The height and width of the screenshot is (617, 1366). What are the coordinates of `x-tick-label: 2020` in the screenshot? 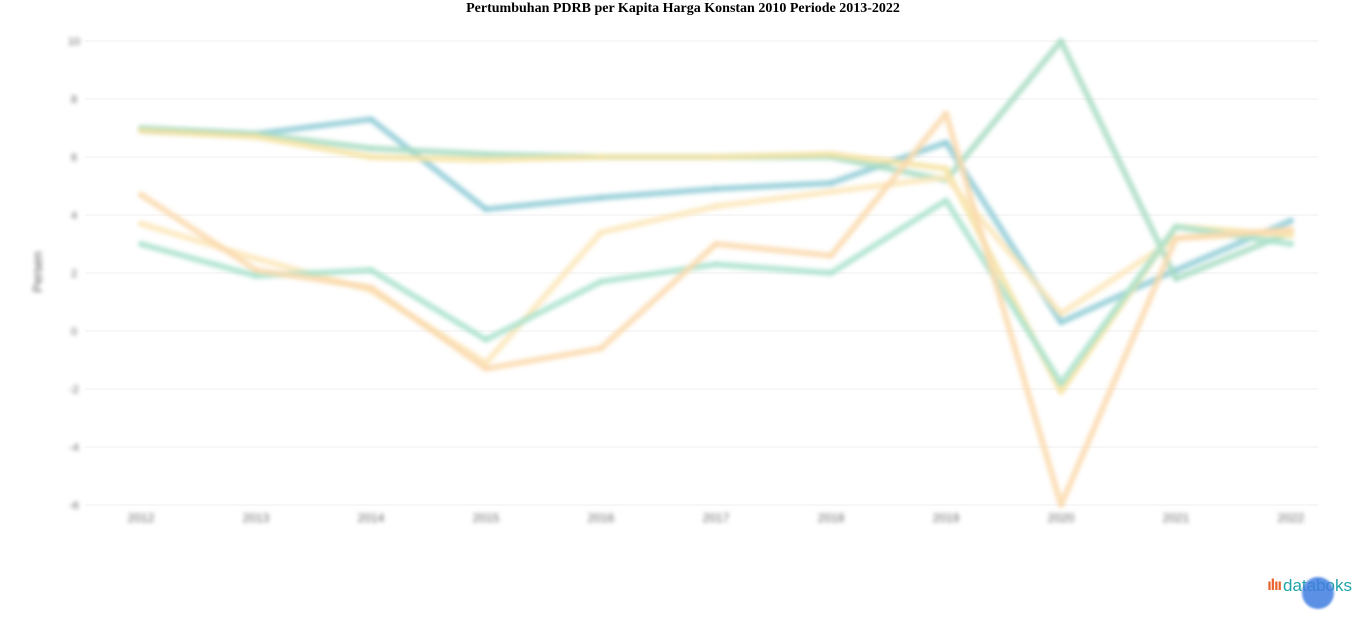 It's located at (1061, 518).